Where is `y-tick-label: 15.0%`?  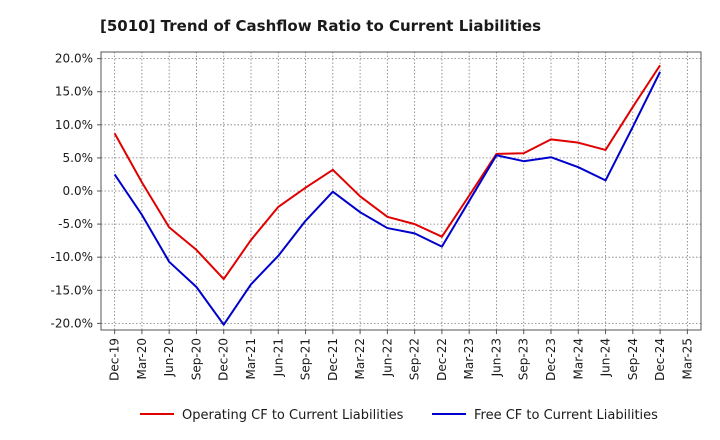
y-tick-label: 15.0% is located at coordinates (74, 92).